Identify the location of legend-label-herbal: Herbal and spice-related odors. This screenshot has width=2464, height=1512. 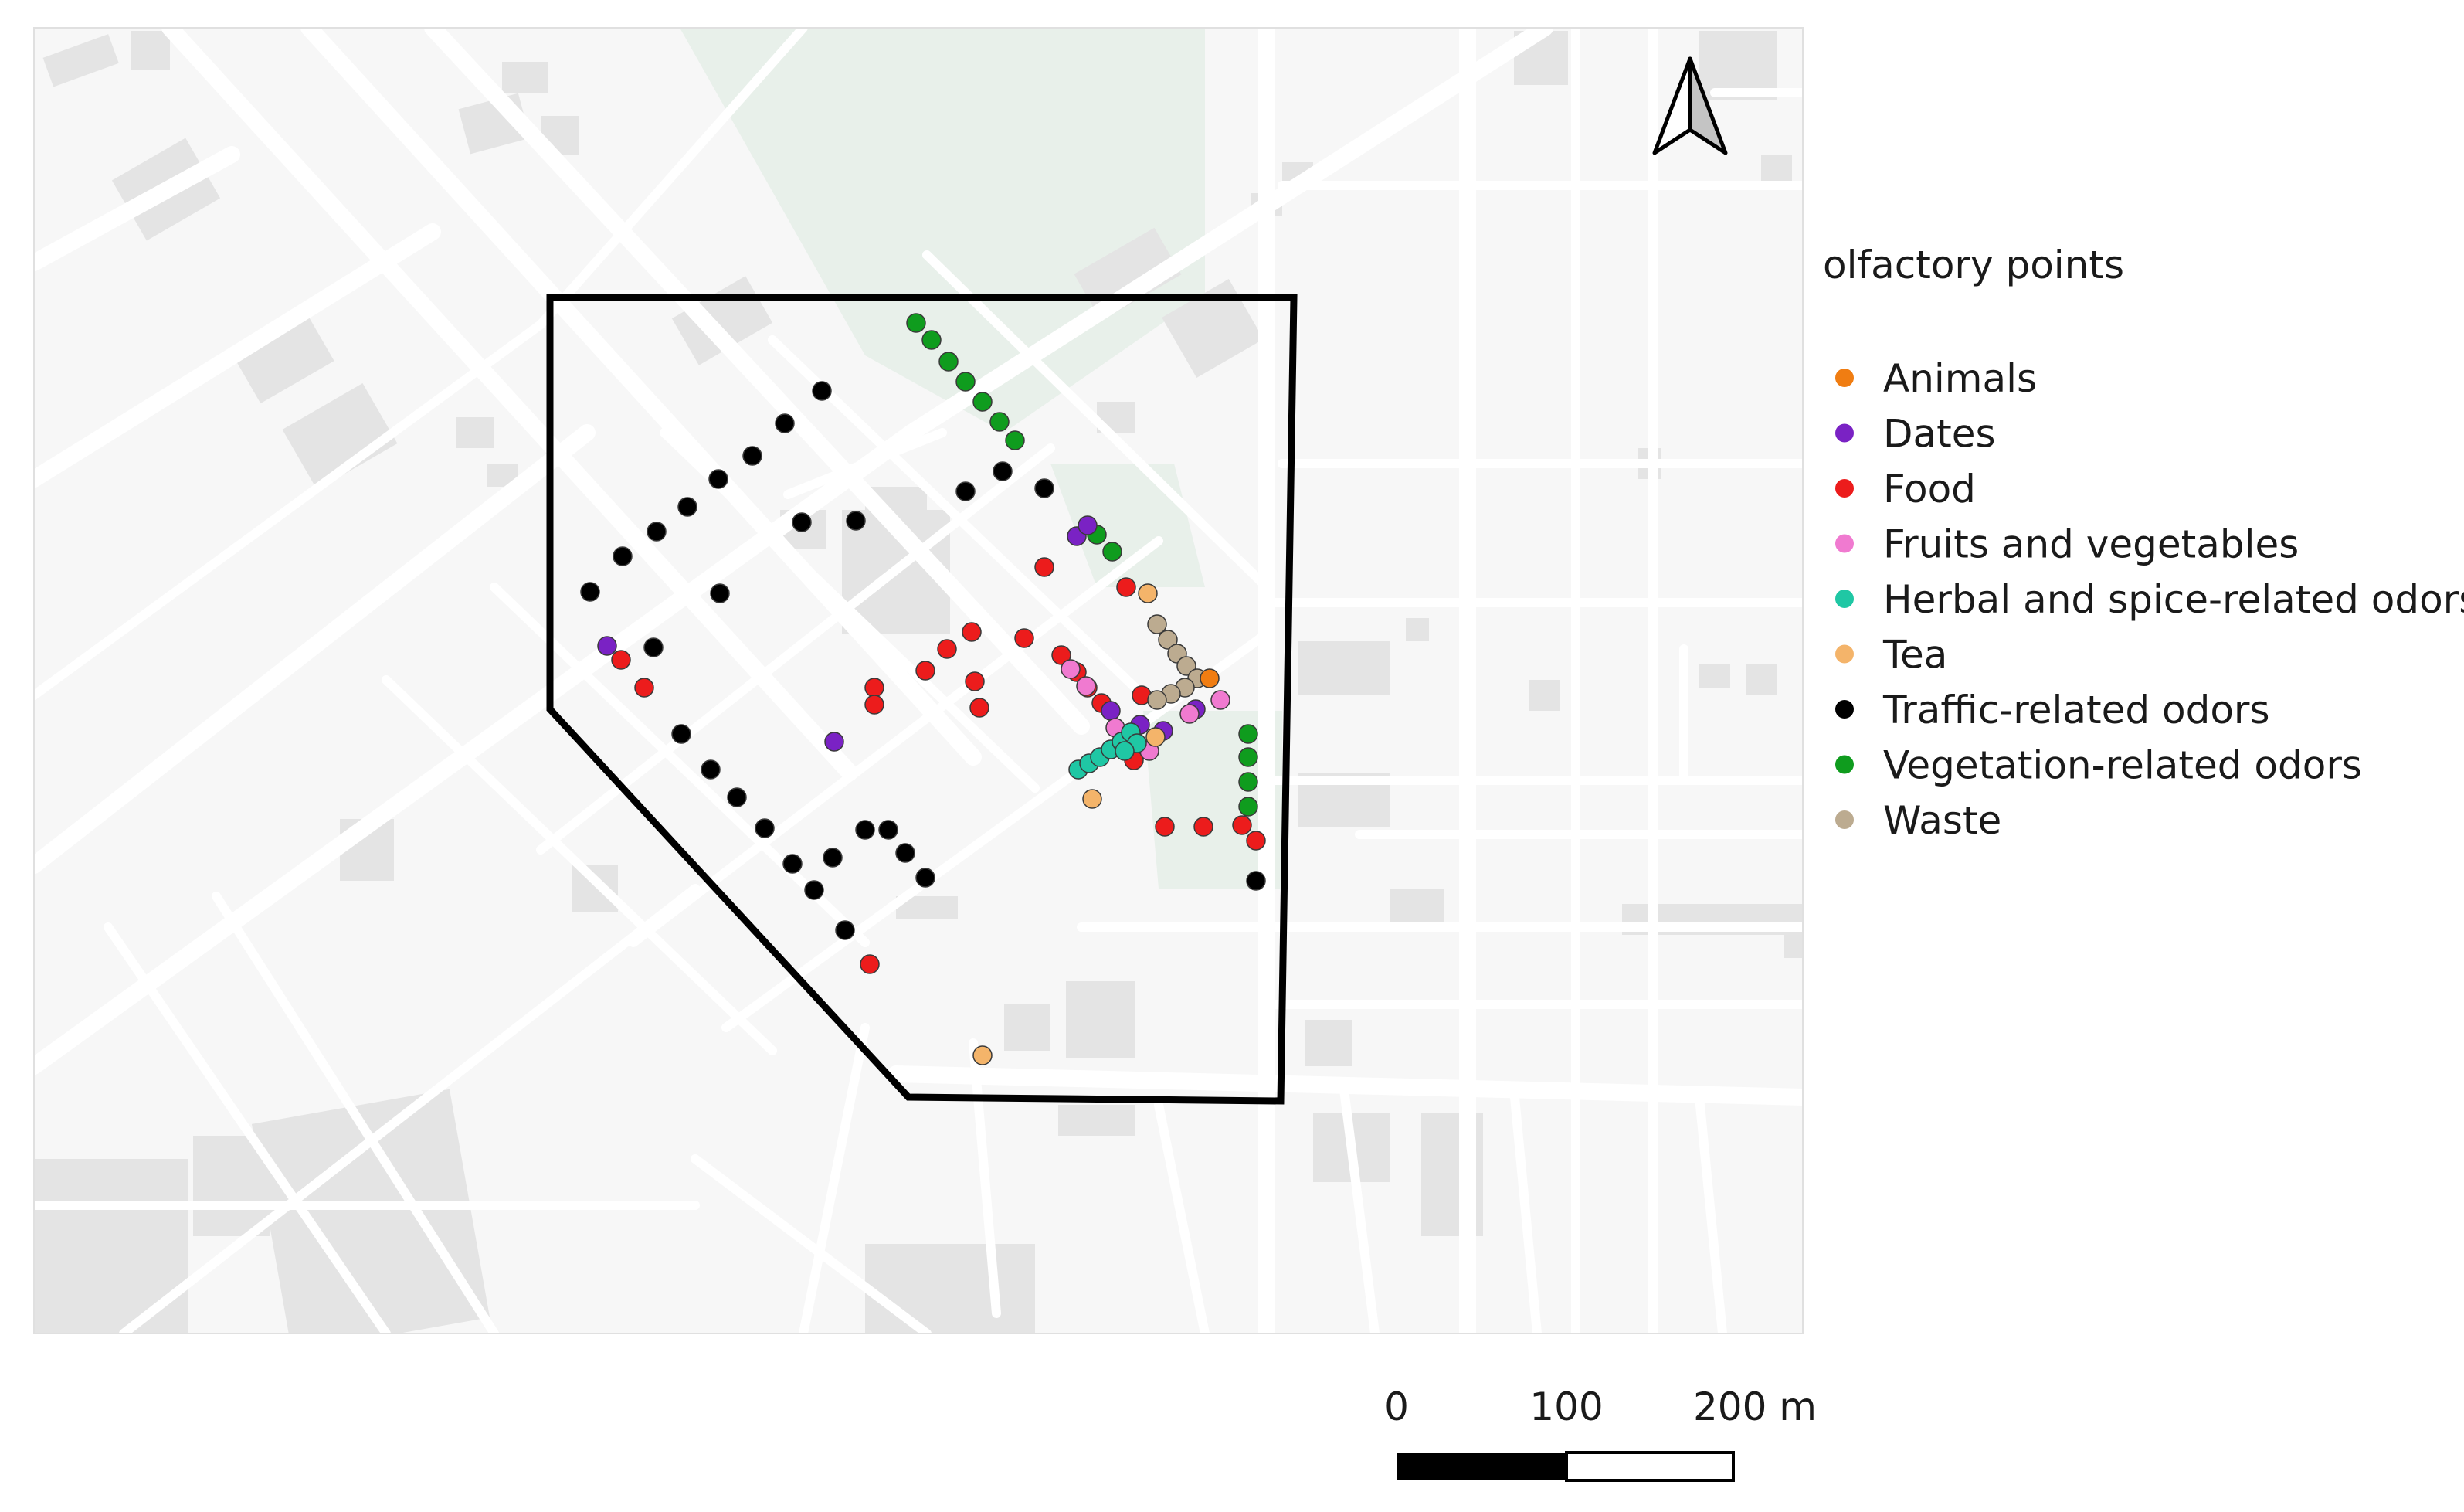
(2173, 599).